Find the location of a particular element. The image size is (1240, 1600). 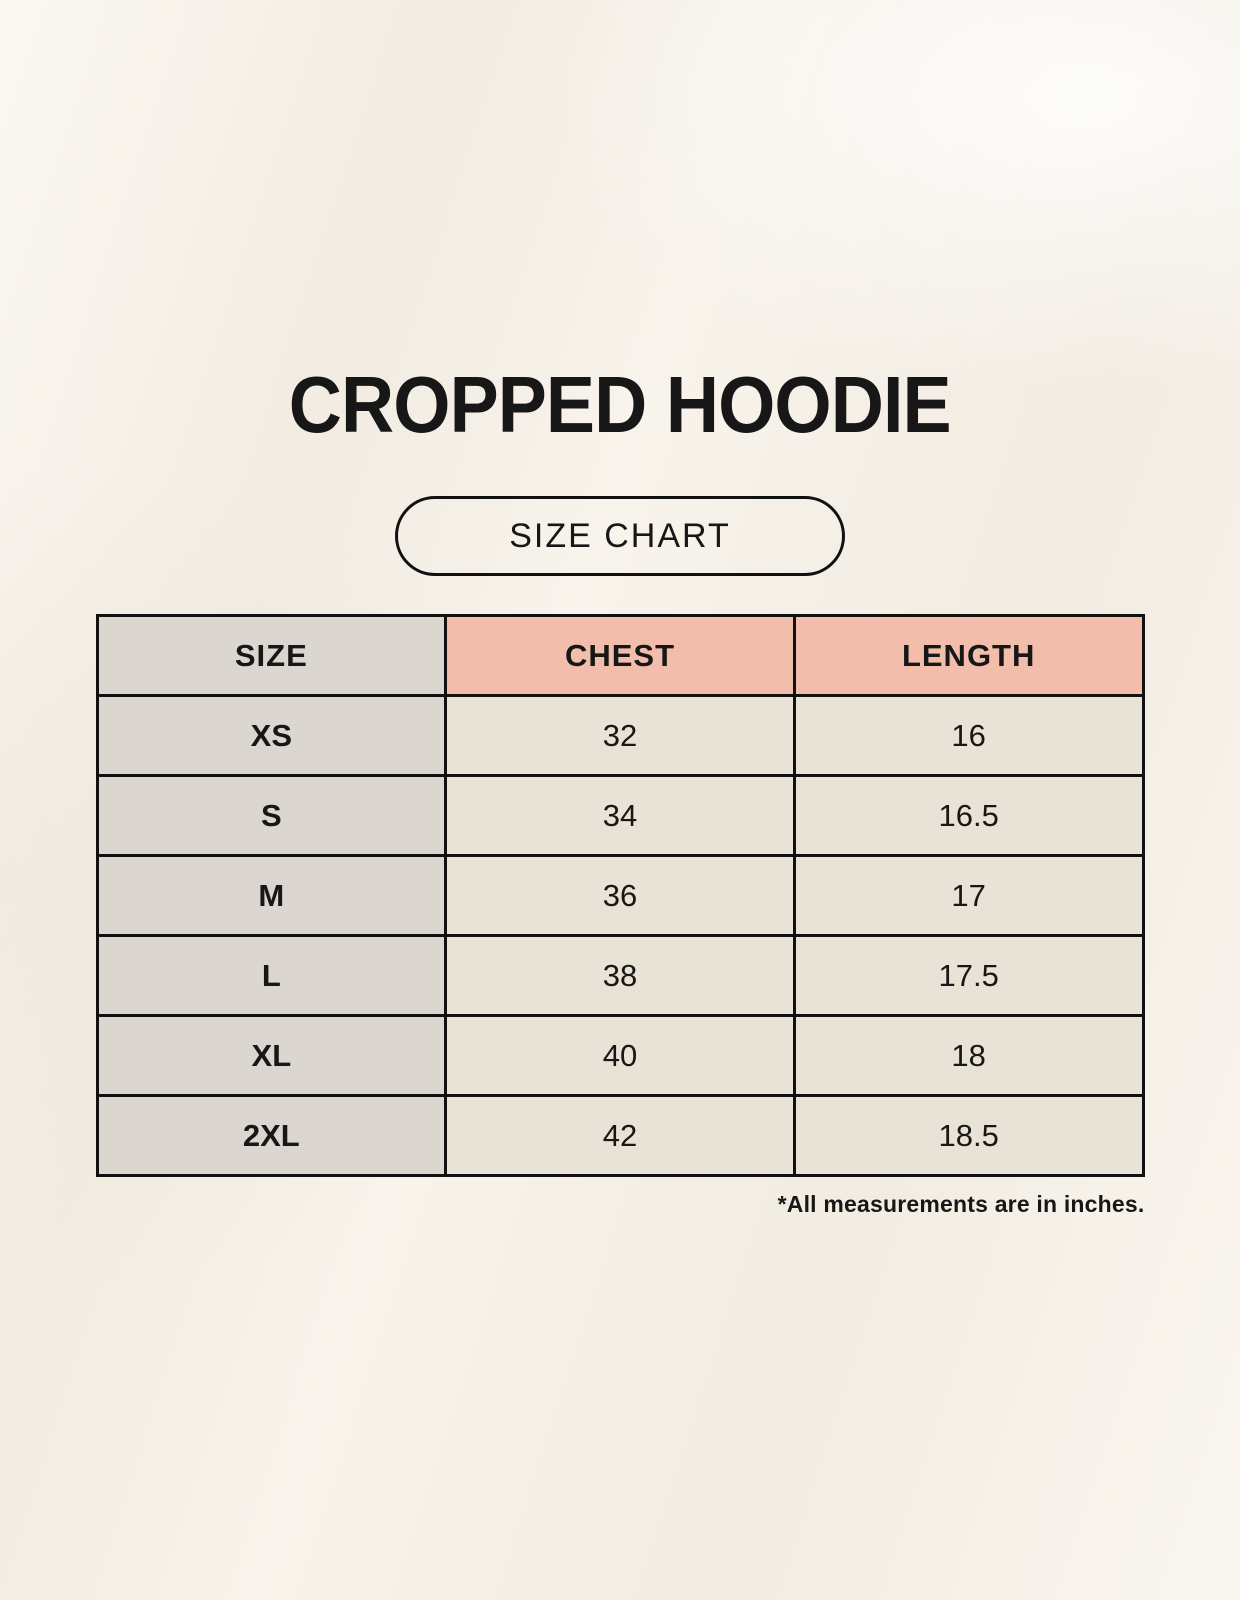

measurement-value: 42 is located at coordinates (620, 1135).